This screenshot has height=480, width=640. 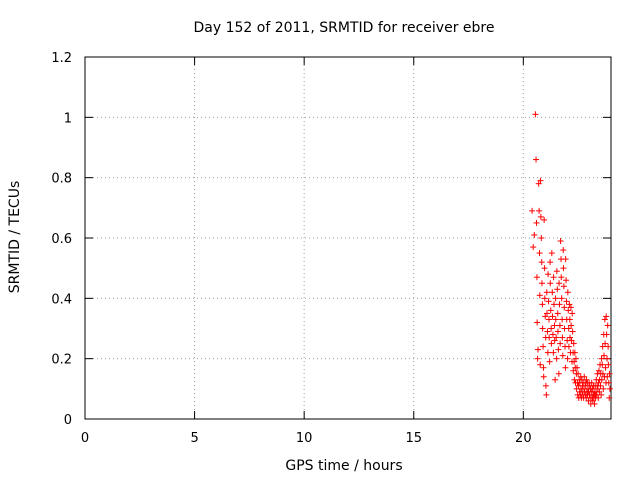 What do you see at coordinates (304, 438) in the screenshot?
I see `x-tick-label: 10` at bounding box center [304, 438].